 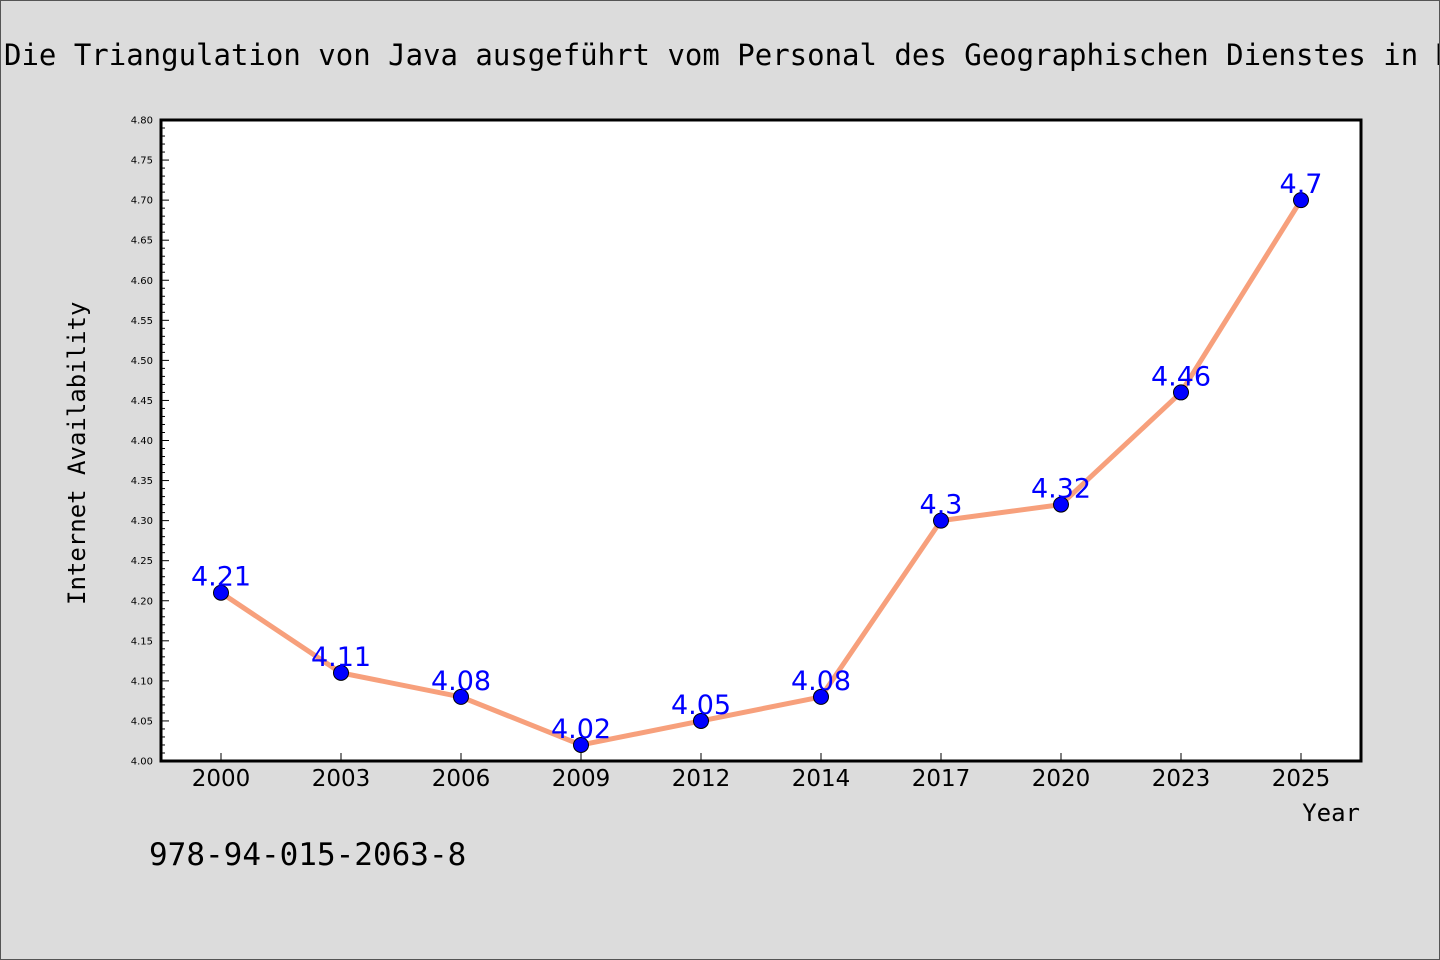 I want to click on data-label: 4.21, so click(x=221, y=577).